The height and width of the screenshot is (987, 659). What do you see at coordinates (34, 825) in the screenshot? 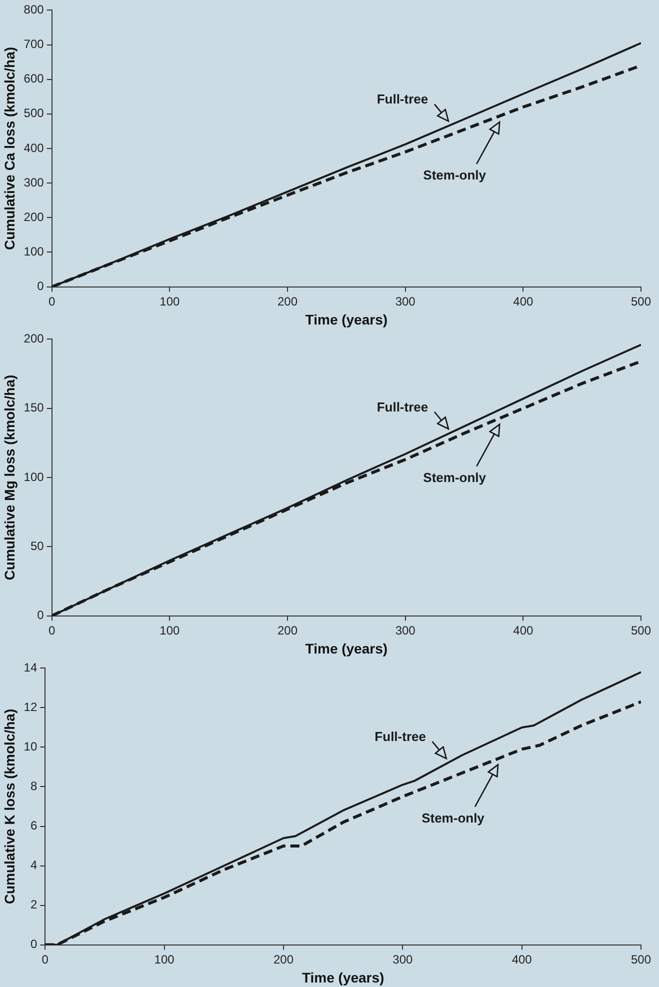
I see `y-tick-label: 6` at bounding box center [34, 825].